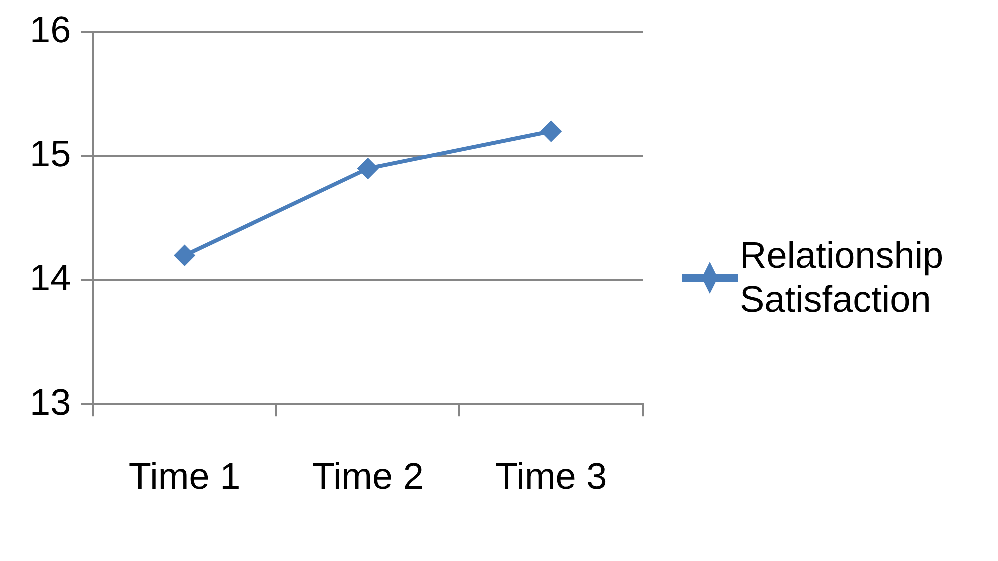 Image resolution: width=998 pixels, height=561 pixels. Describe the element at coordinates (552, 477) in the screenshot. I see `x-tick-label: Time 3` at that location.